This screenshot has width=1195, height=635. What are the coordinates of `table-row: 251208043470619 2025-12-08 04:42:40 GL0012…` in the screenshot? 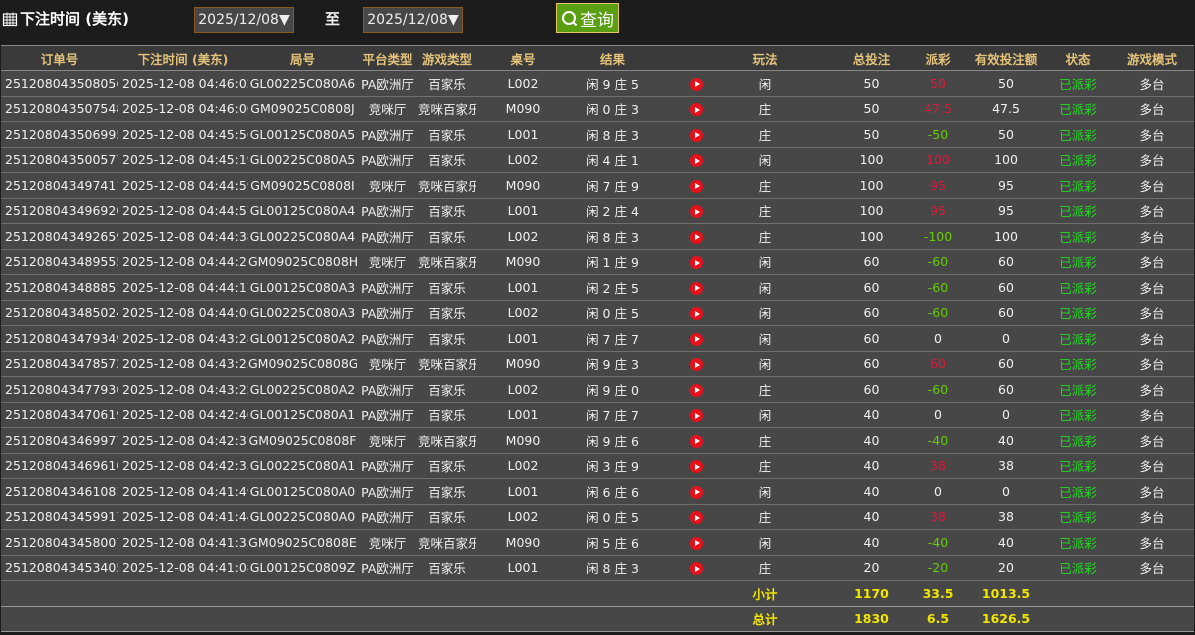 It's located at (597, 415).